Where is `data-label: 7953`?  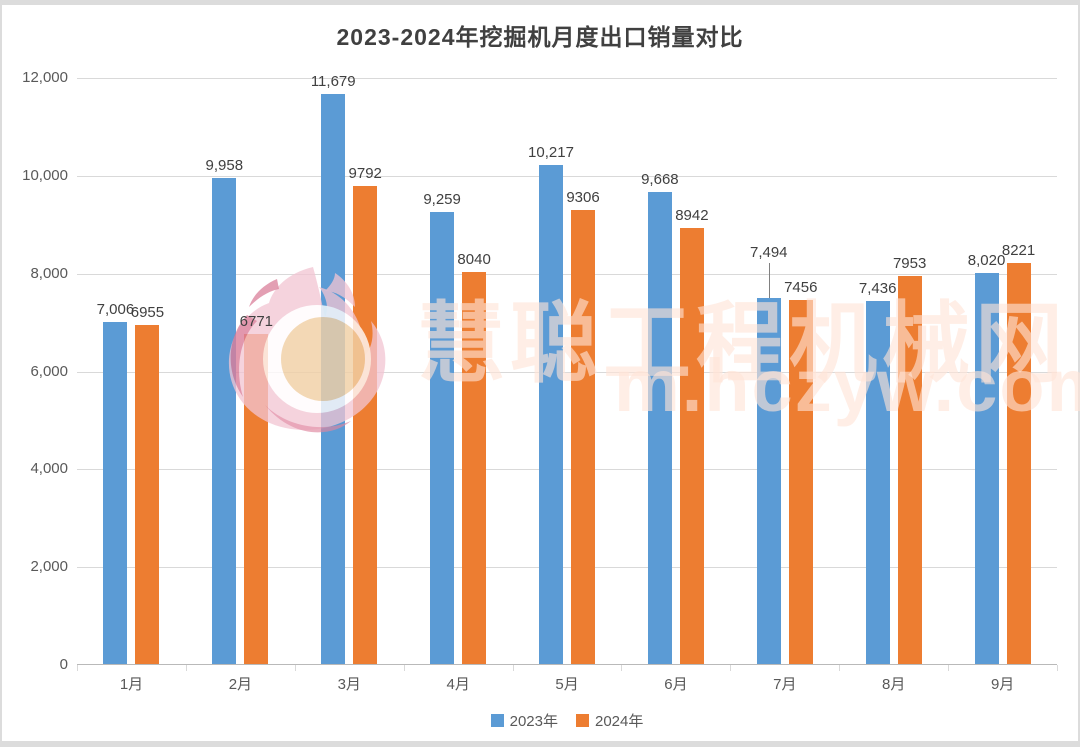 data-label: 7953 is located at coordinates (909, 263).